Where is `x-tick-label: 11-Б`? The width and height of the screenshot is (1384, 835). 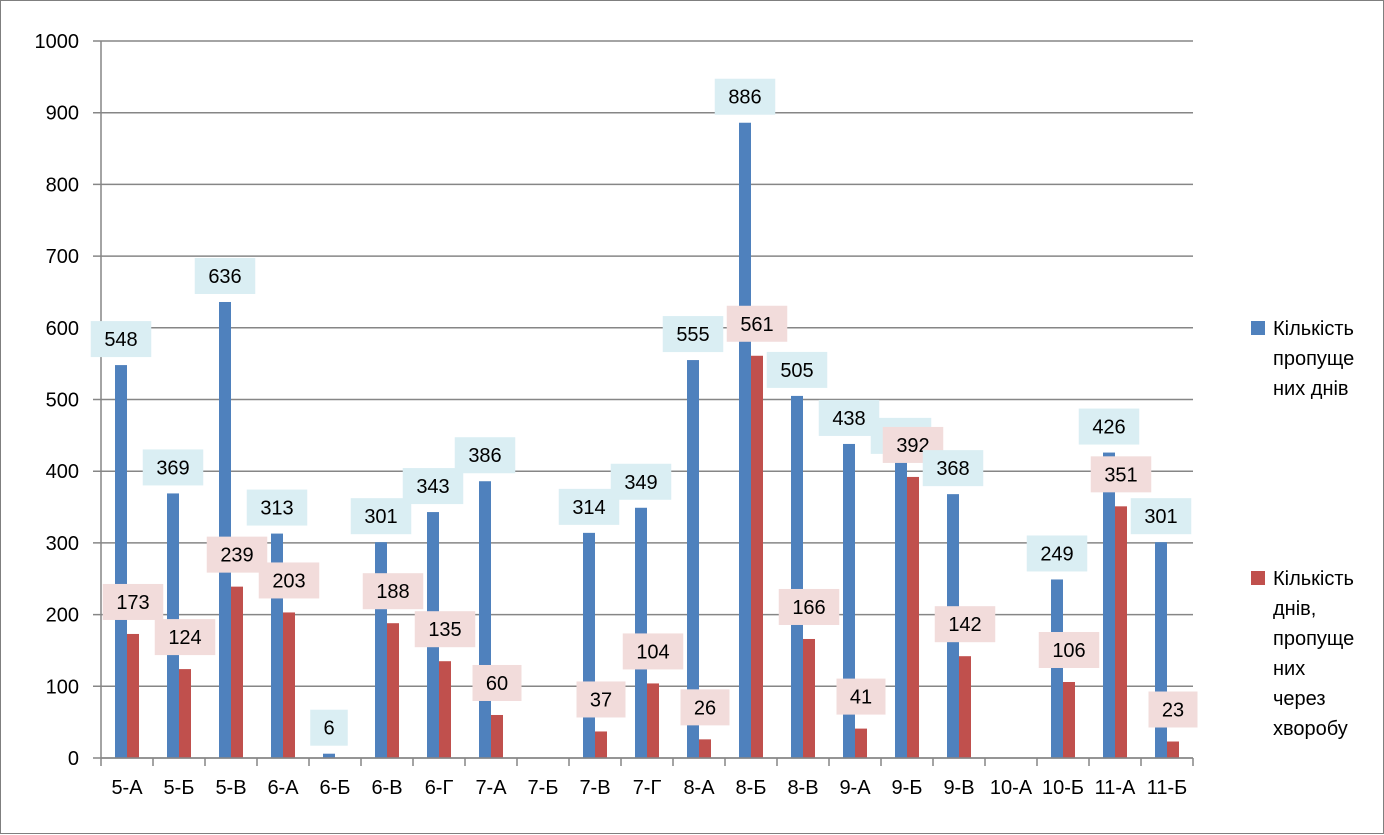 x-tick-label: 11-Б is located at coordinates (1167, 788).